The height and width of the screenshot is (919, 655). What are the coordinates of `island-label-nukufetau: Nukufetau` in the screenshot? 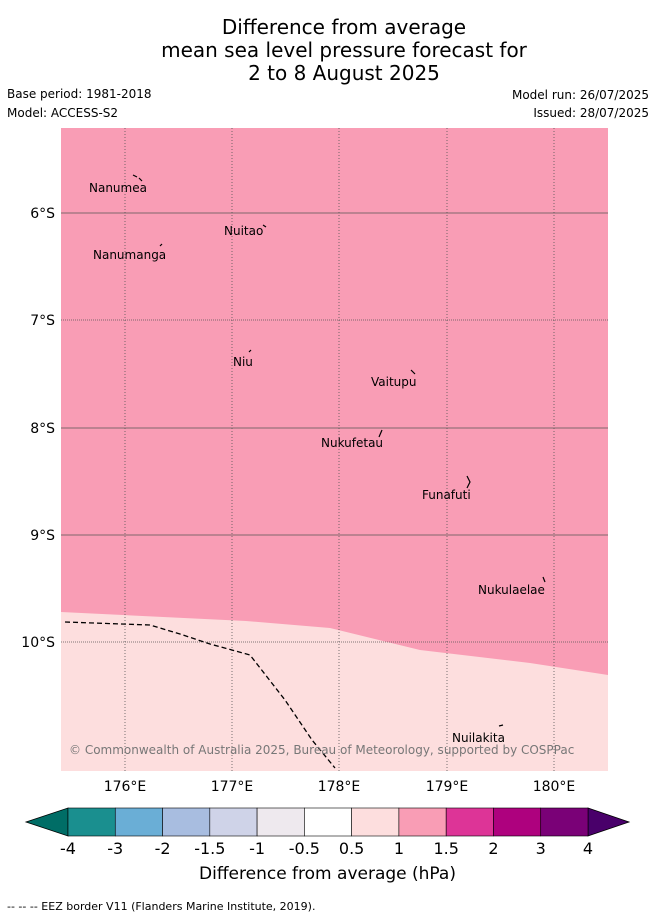 It's located at (352, 443).